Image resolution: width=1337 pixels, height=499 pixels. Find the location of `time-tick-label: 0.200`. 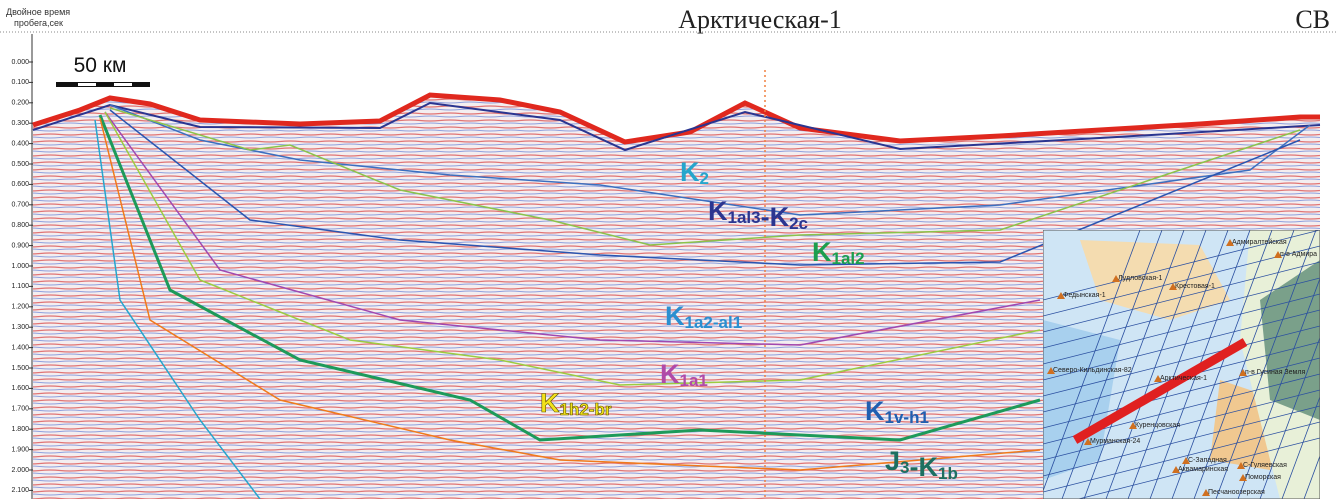

time-tick-label: 0.200 is located at coordinates (20, 103).